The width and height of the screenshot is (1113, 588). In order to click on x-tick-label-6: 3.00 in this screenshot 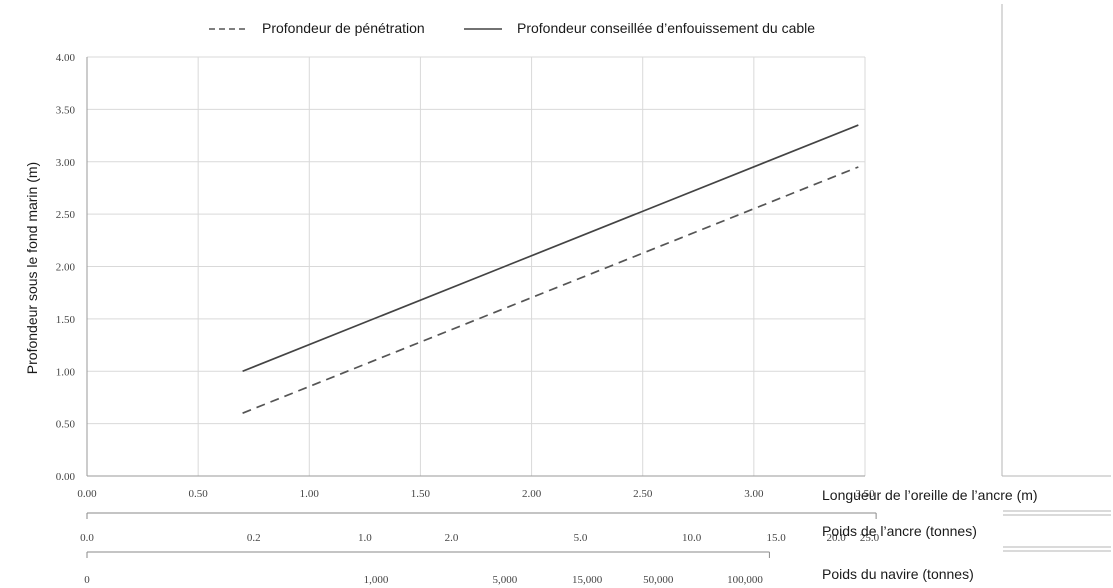, I will do `click(754, 494)`.